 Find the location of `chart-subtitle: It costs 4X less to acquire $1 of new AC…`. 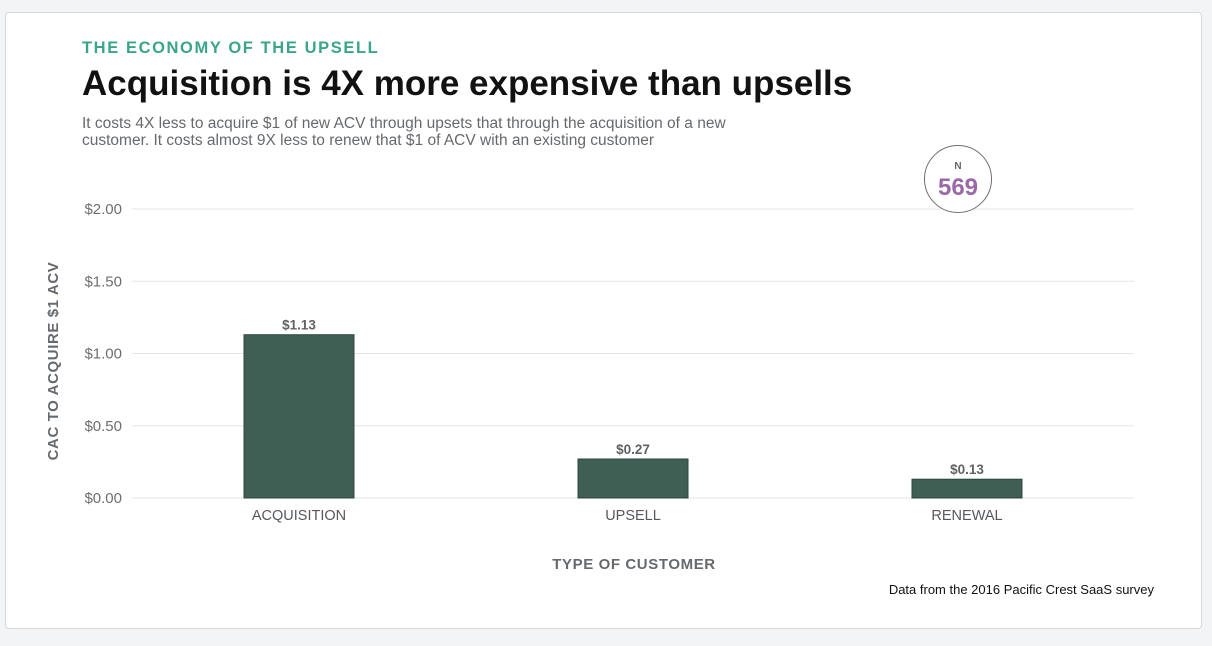

chart-subtitle: It costs 4X less to acquire $1 of new AC… is located at coordinates (404, 132).